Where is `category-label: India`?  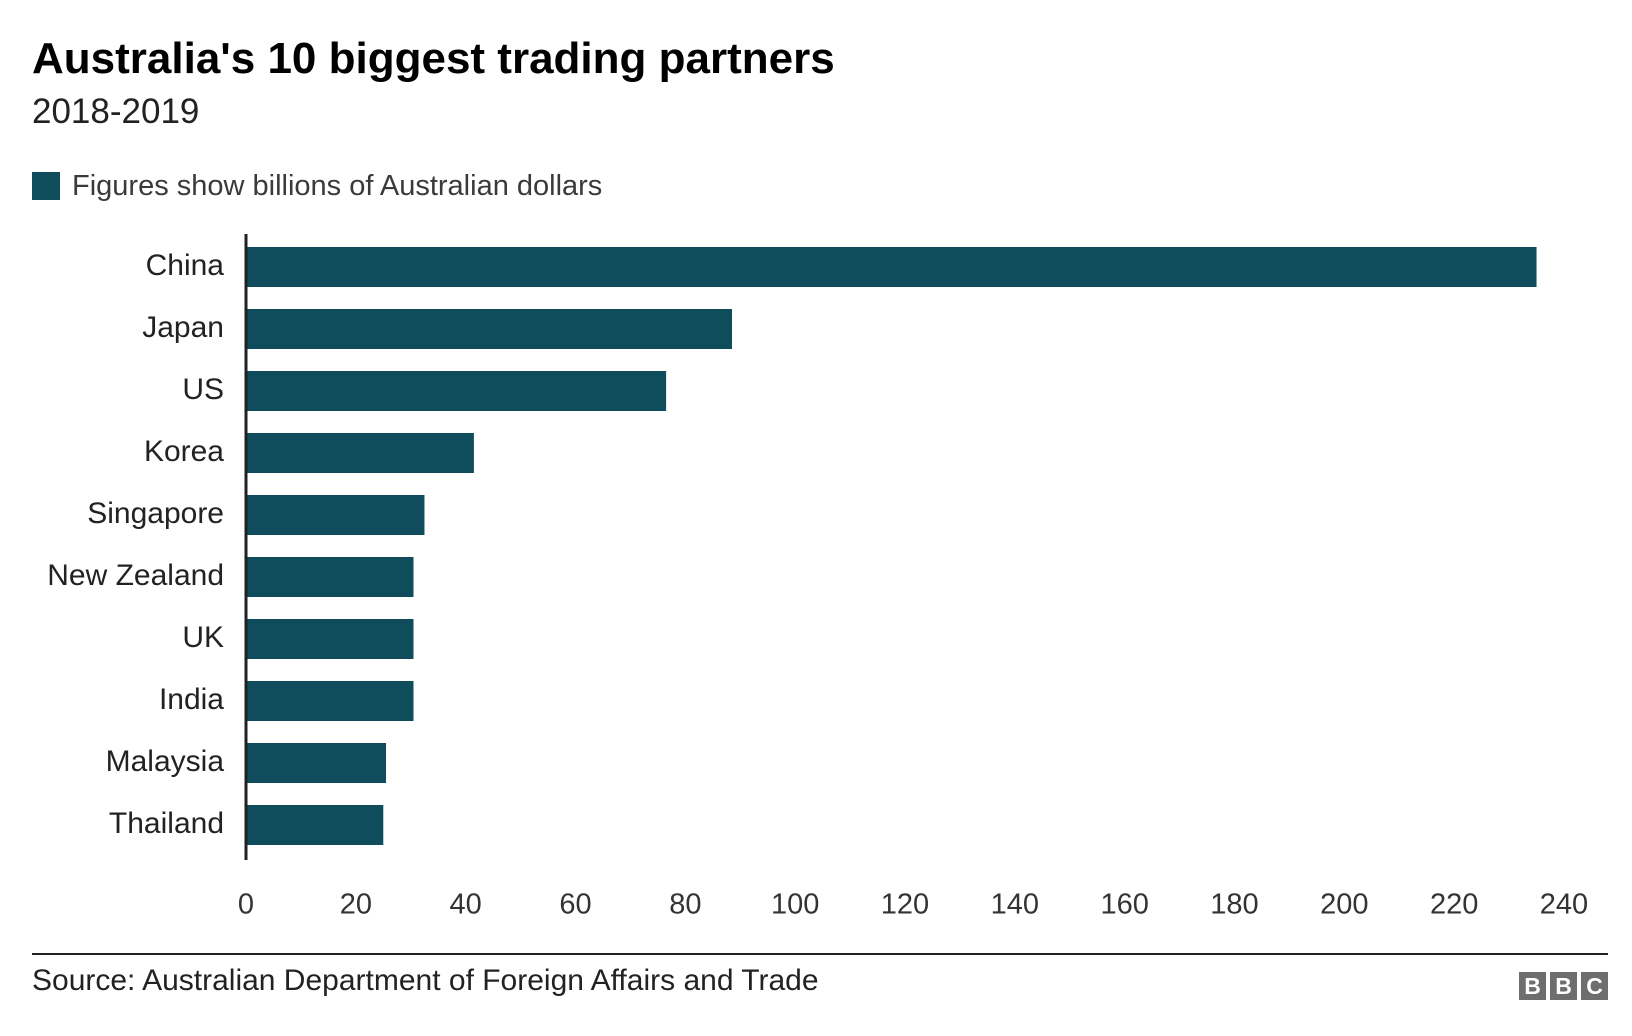
category-label: India is located at coordinates (191, 699).